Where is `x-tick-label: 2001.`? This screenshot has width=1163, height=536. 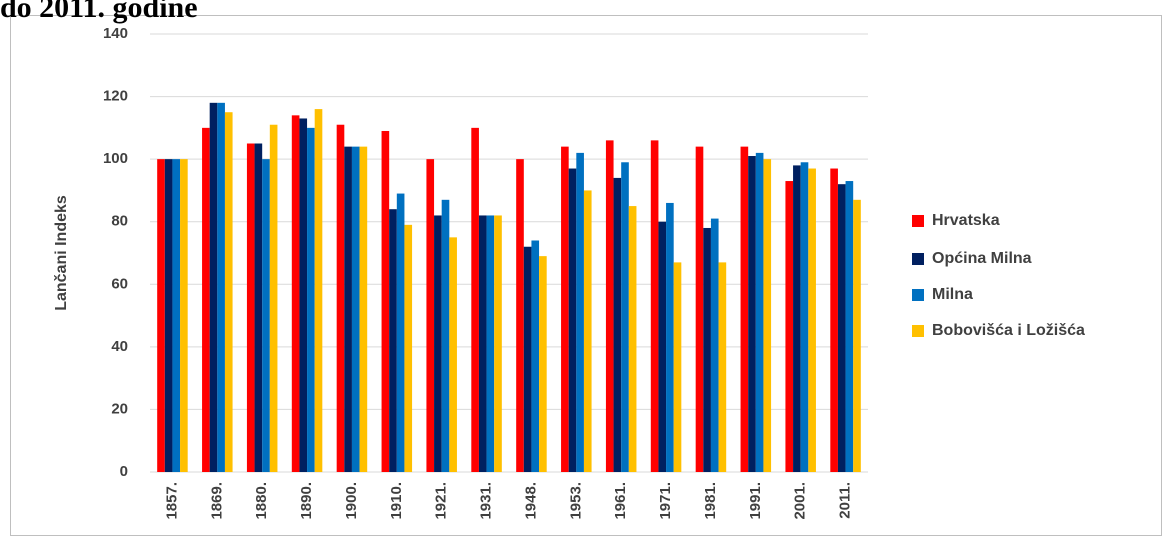 x-tick-label: 2001. is located at coordinates (800, 501).